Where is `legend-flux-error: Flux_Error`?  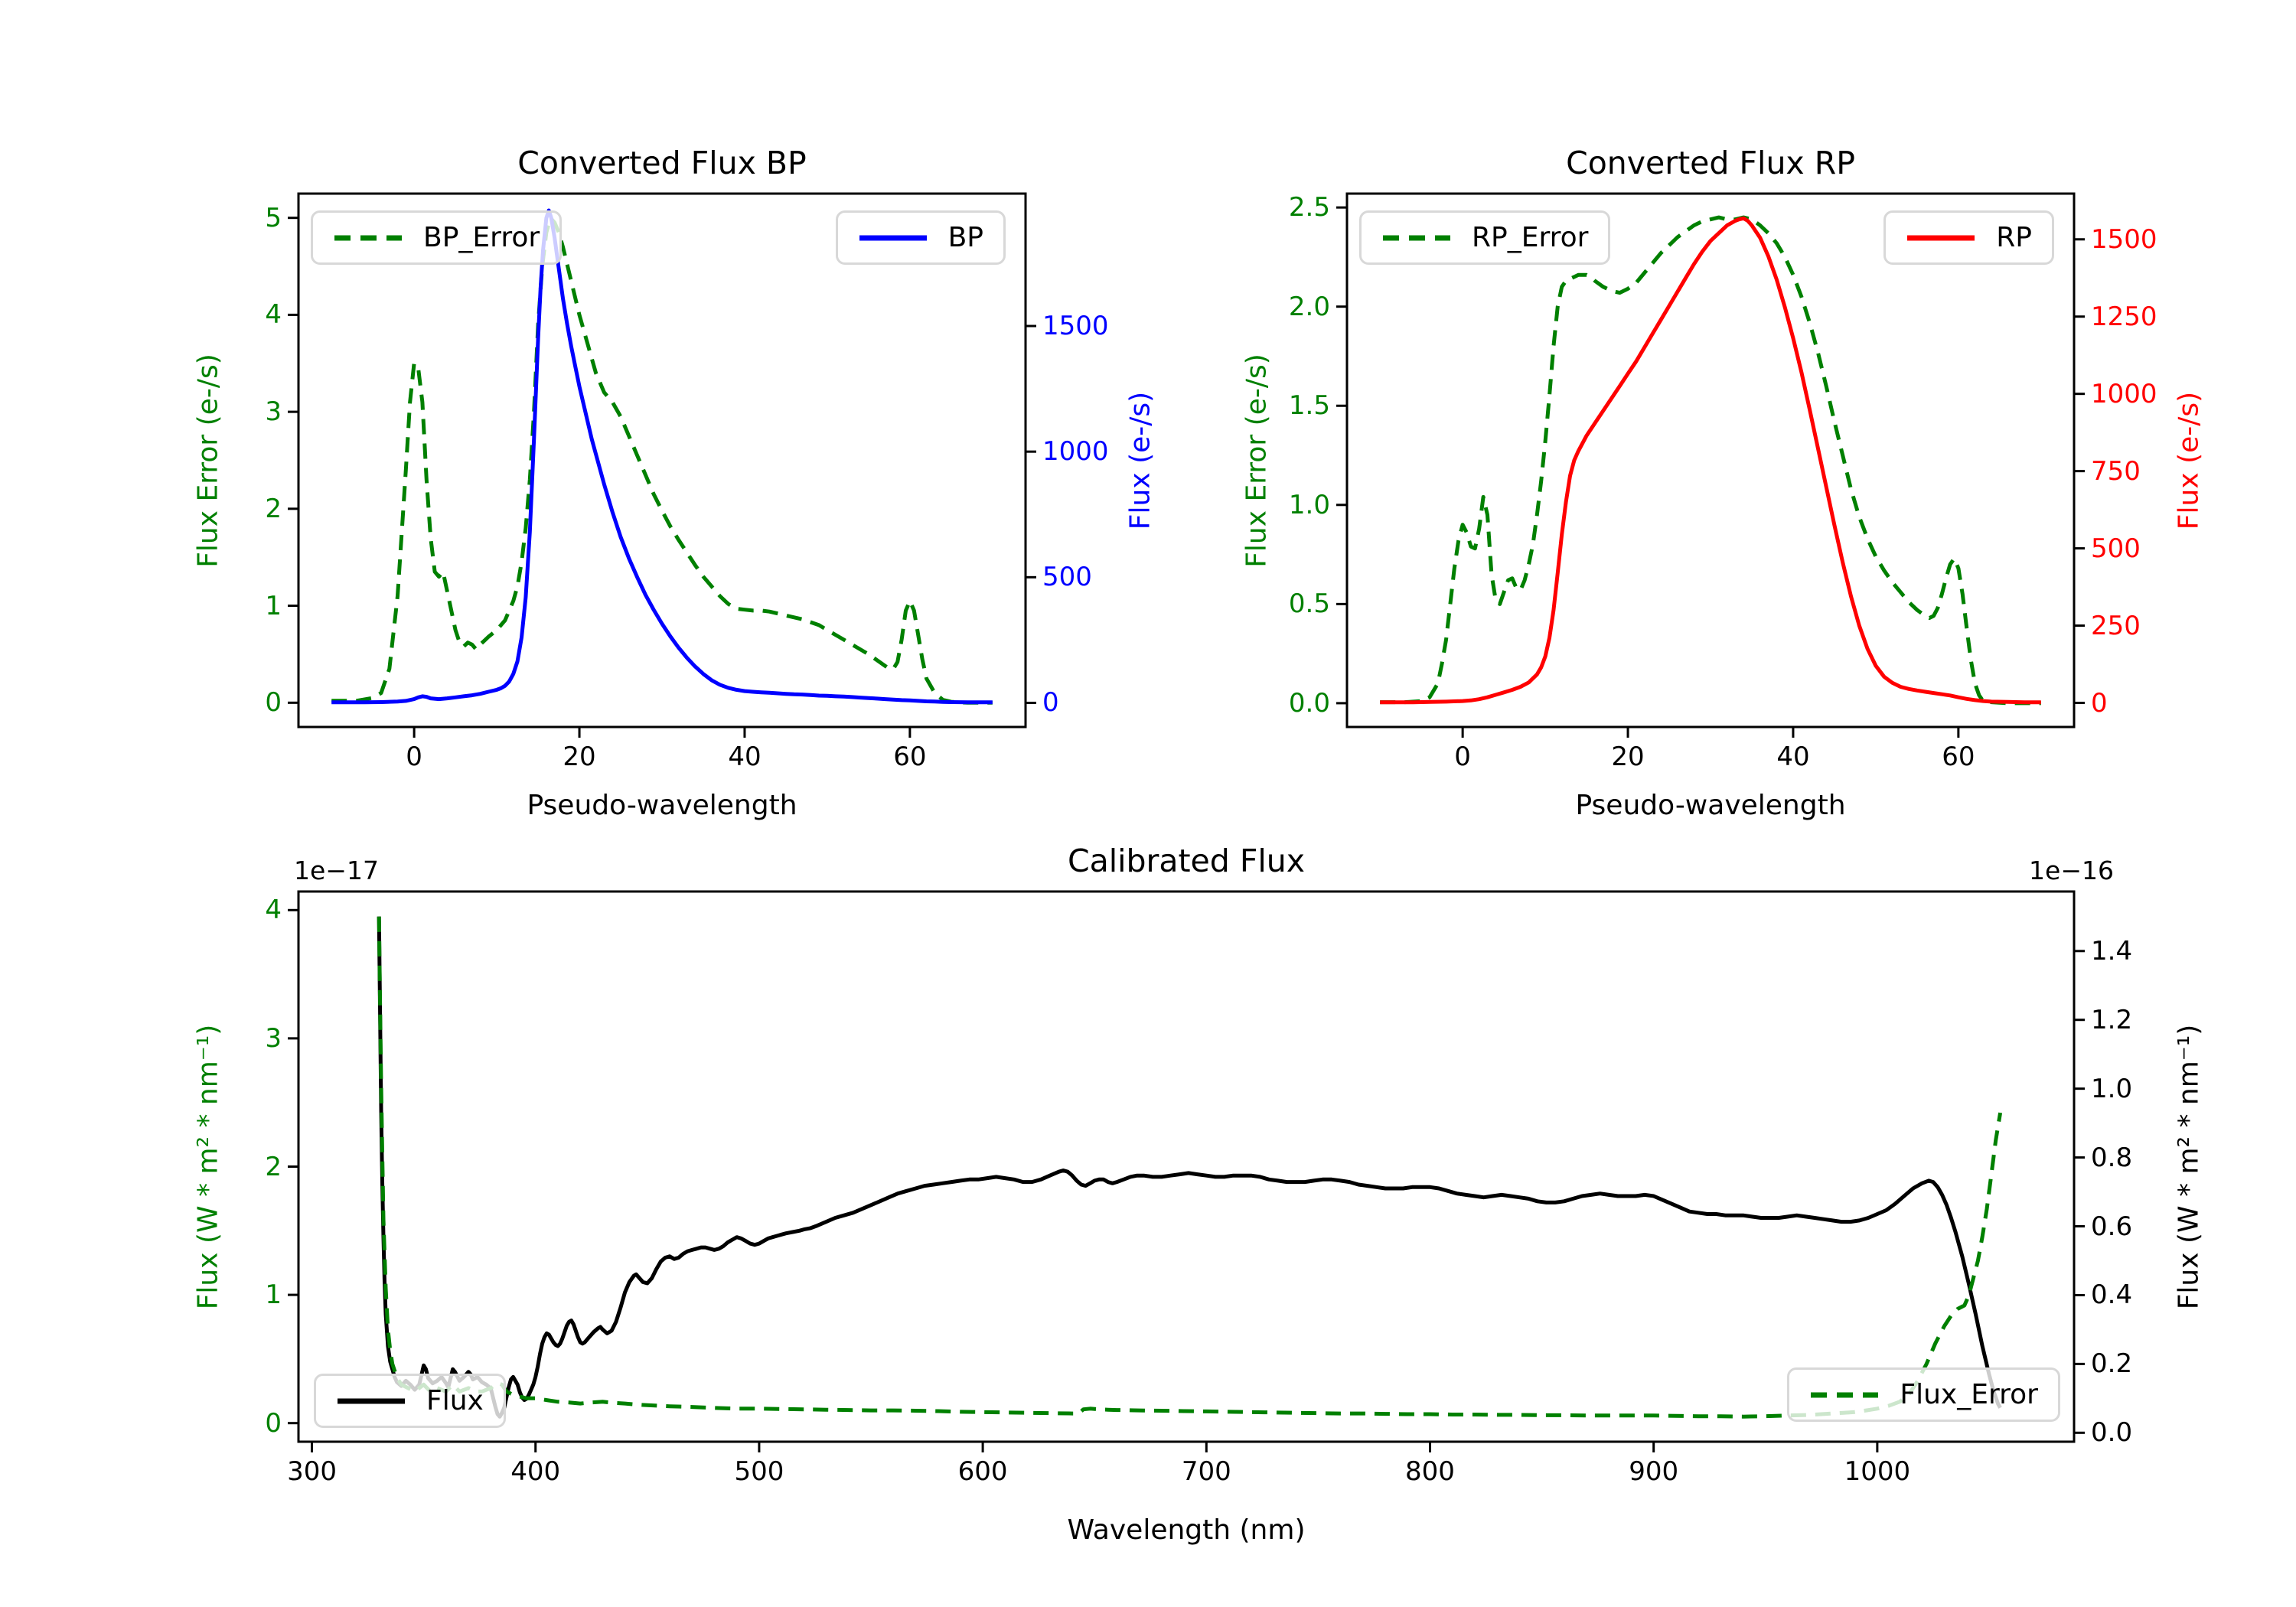 legend-flux-error: Flux_Error is located at coordinates (1923, 1394).